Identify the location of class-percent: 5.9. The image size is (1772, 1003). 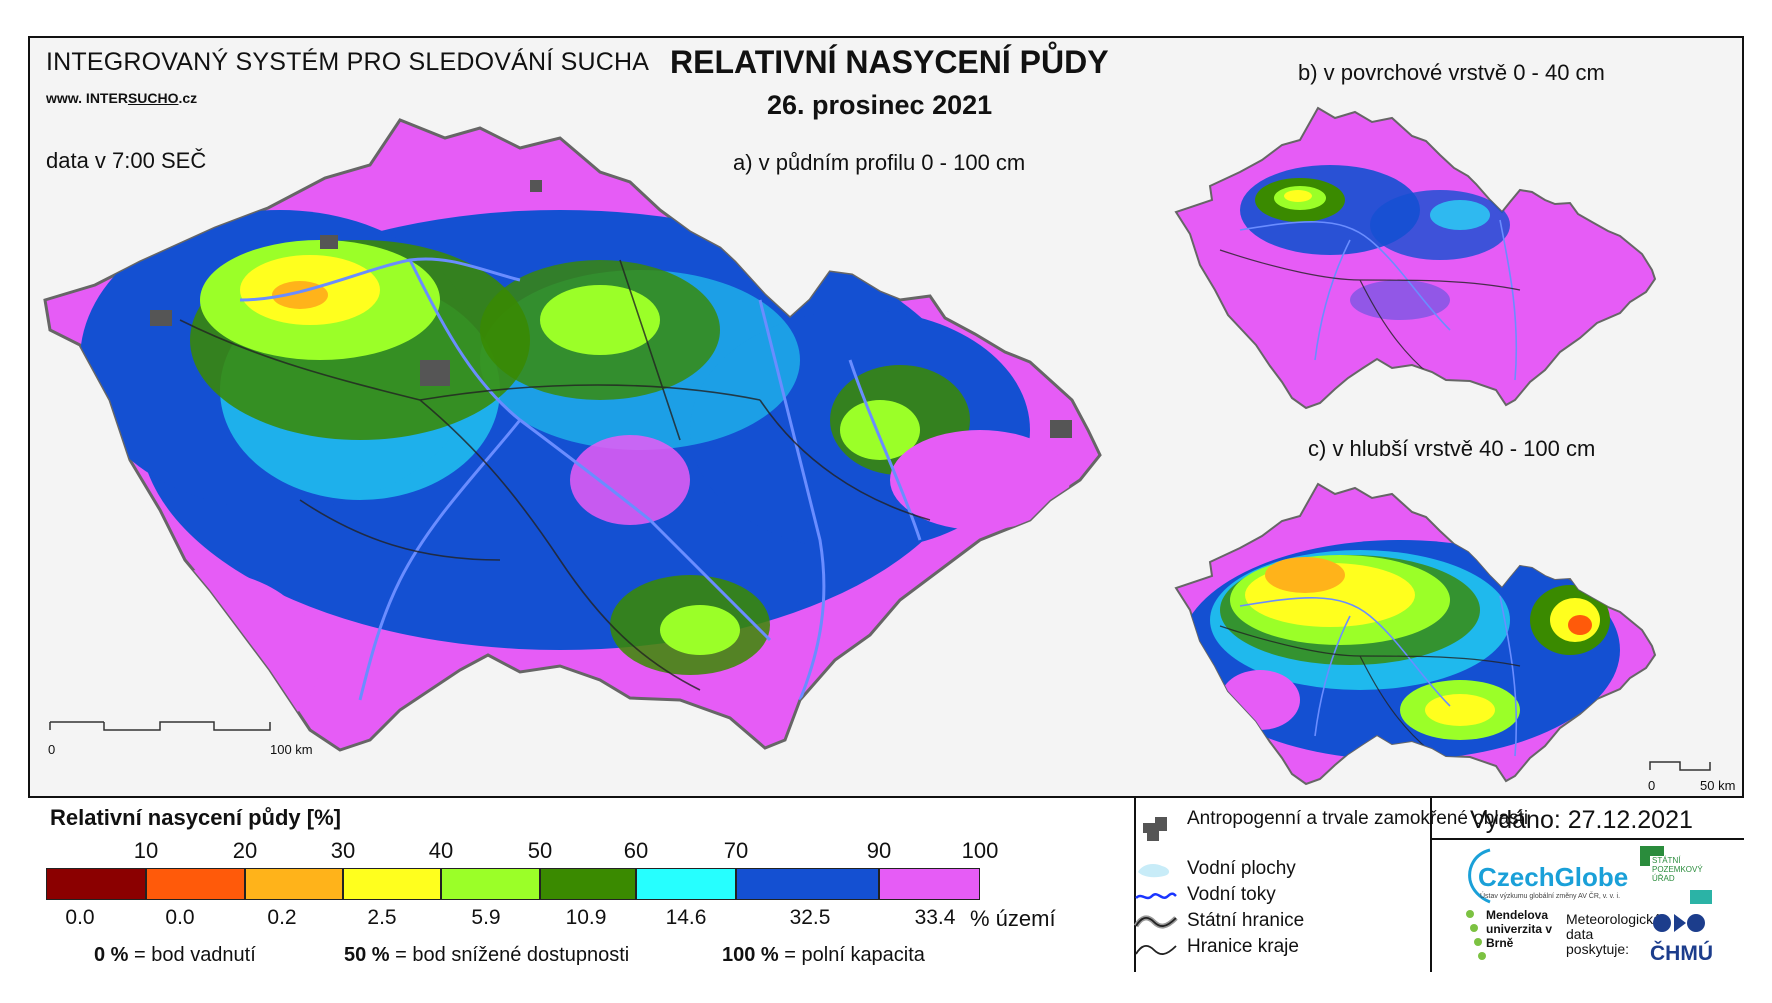
(486, 917).